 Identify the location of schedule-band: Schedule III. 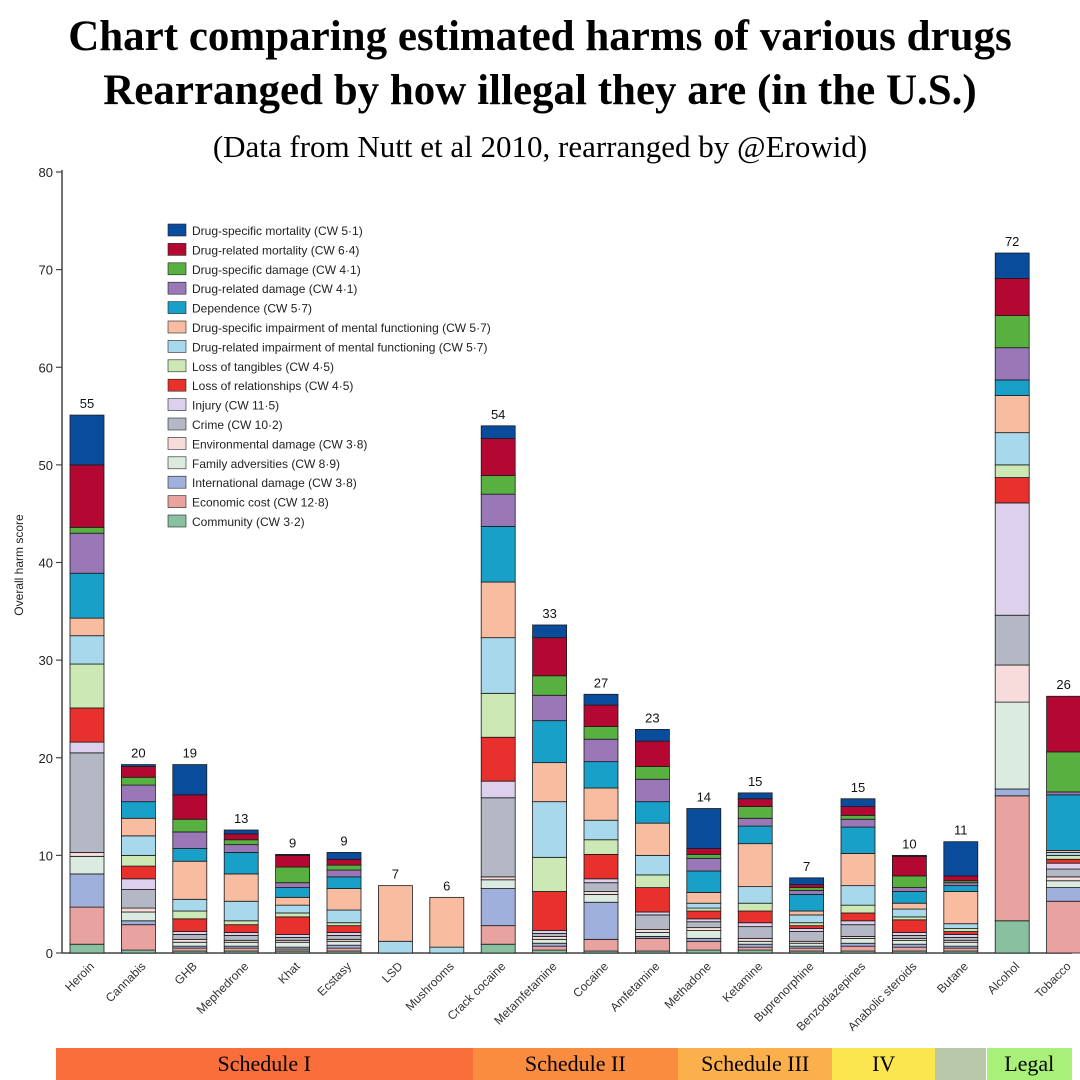
(755, 1064).